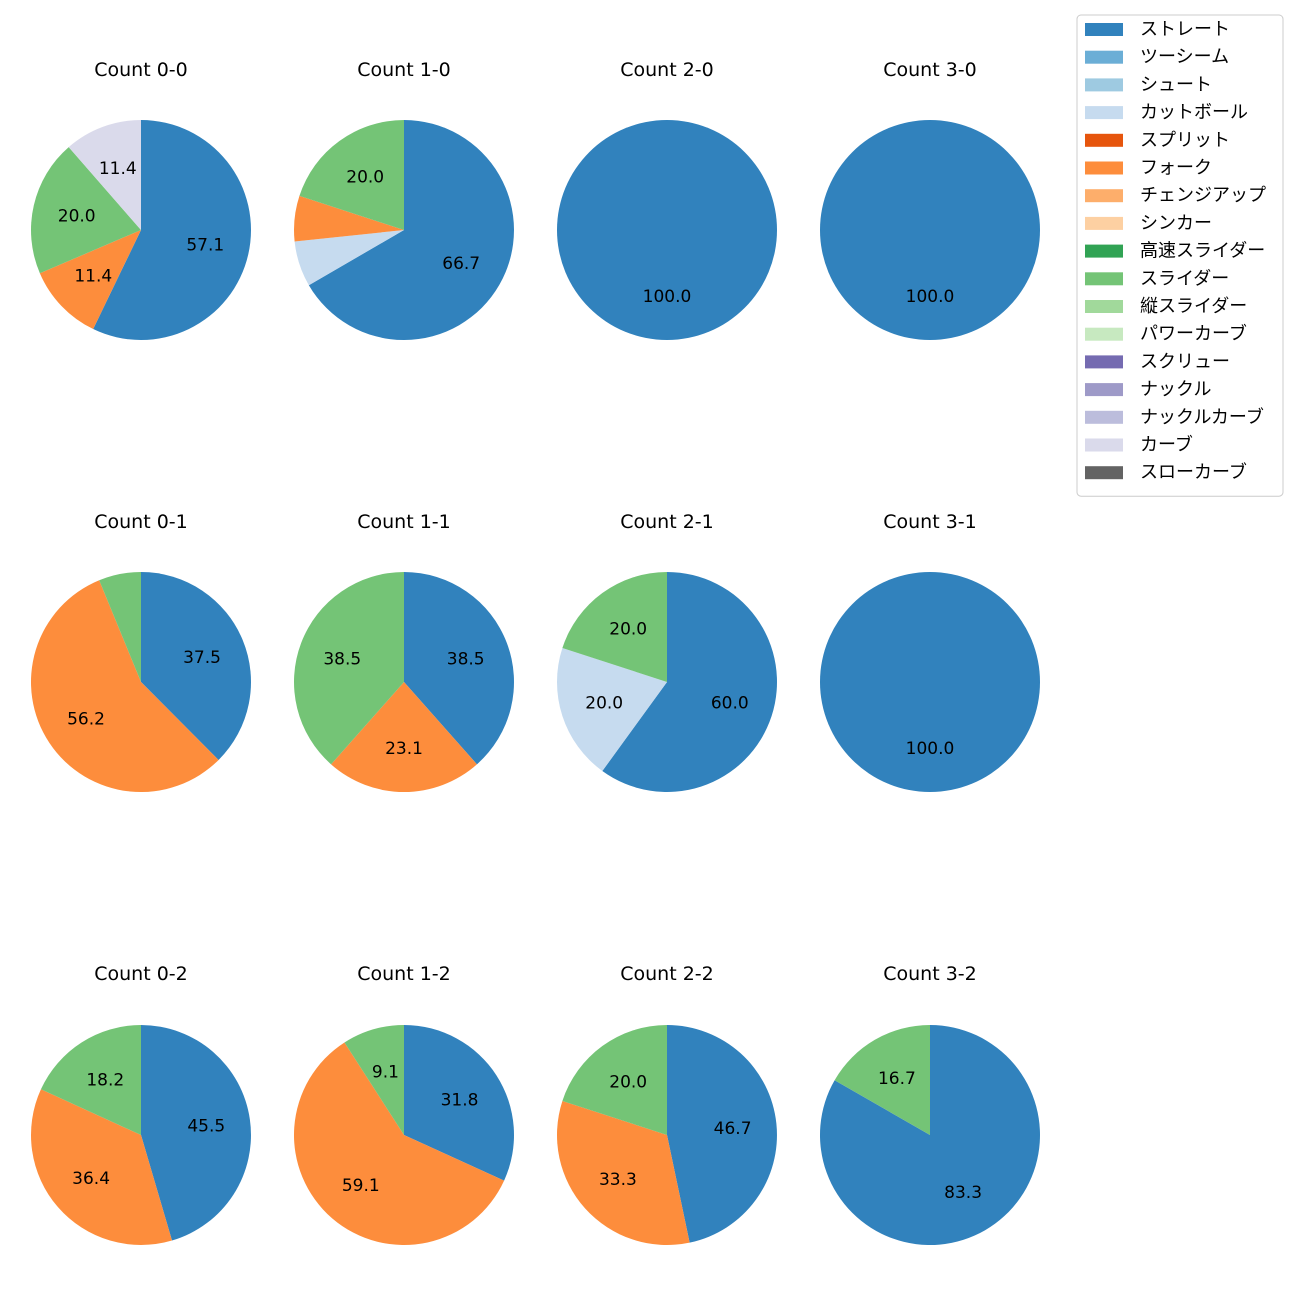 The image size is (1300, 1300). I want to click on slice-value-label: 31.8, so click(460, 1100).